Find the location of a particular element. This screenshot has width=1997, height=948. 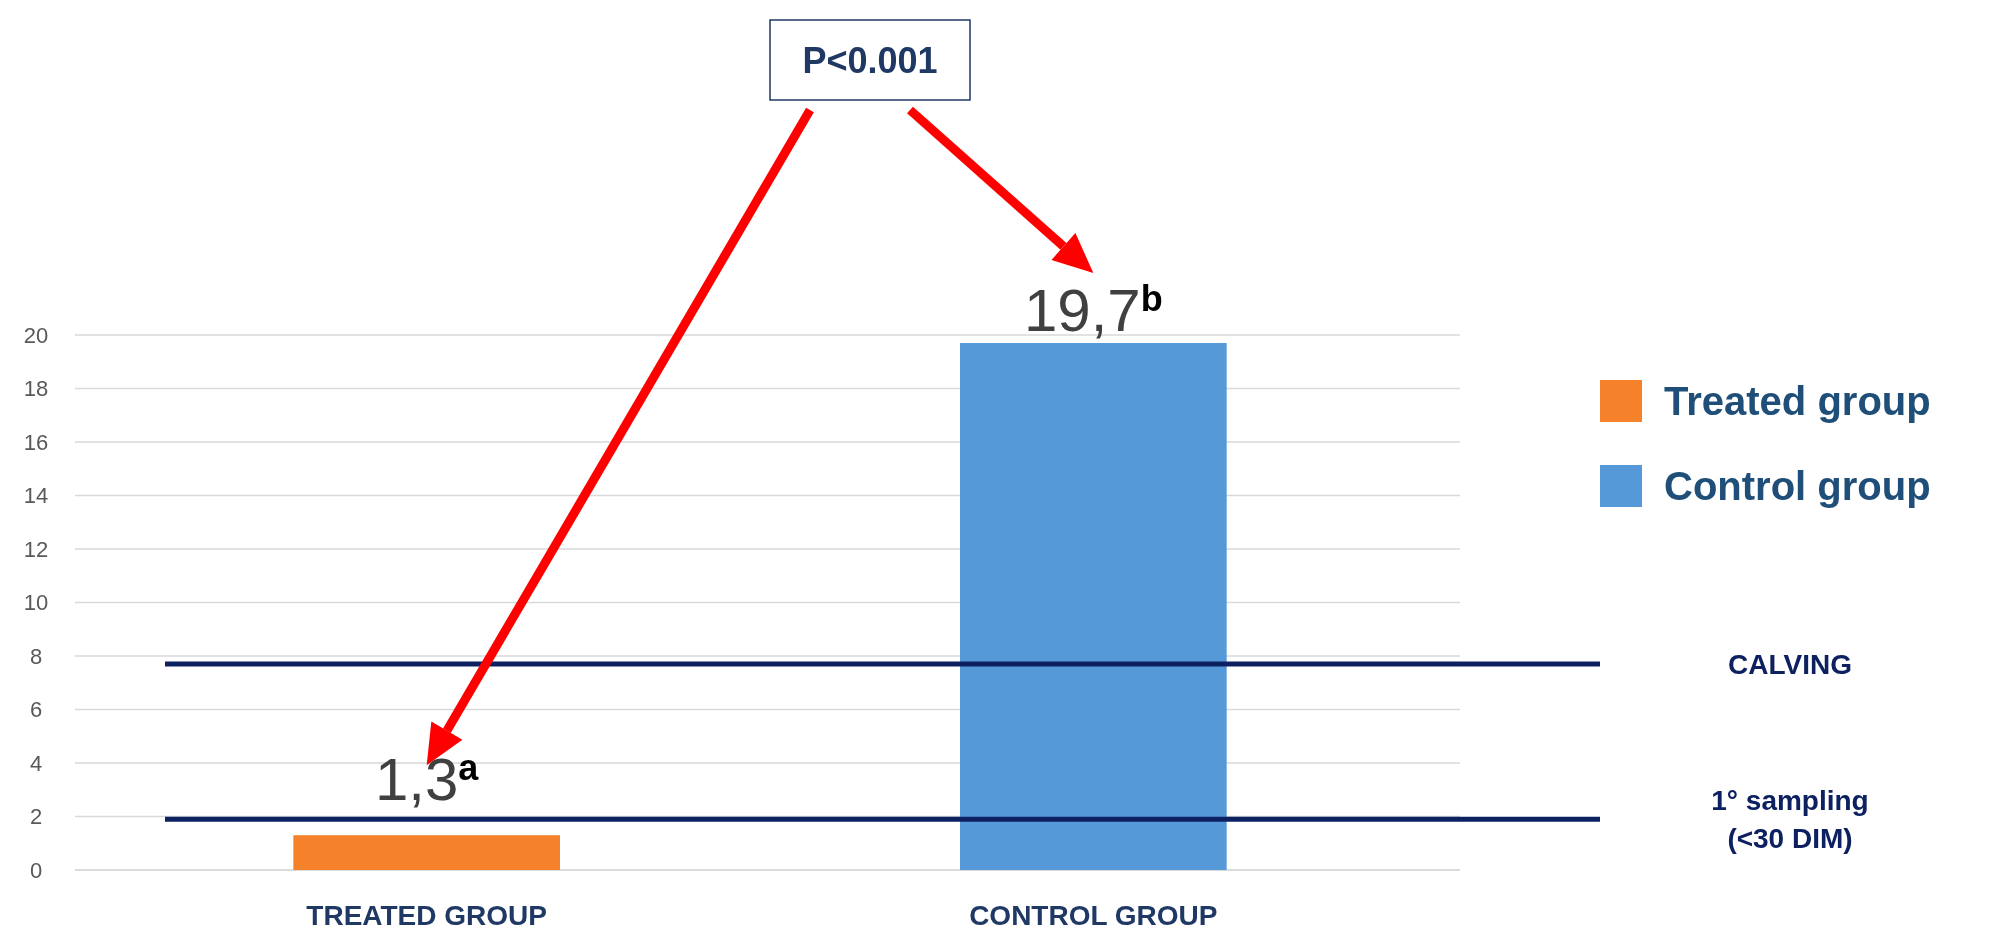

y-tick-label: 0 is located at coordinates (36, 870).